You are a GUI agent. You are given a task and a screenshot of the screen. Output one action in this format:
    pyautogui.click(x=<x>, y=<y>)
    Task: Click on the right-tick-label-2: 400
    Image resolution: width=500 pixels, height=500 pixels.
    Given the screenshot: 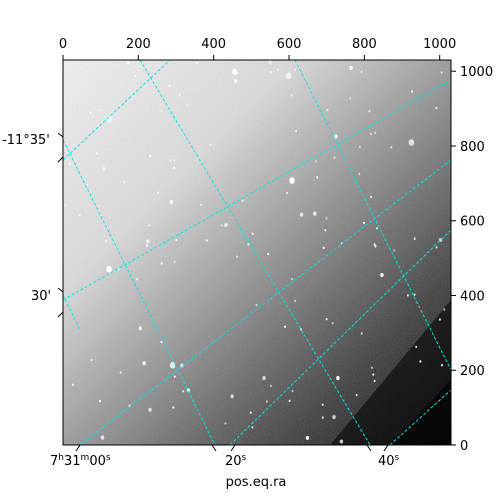 What is the action you would take?
    pyautogui.click(x=472, y=296)
    